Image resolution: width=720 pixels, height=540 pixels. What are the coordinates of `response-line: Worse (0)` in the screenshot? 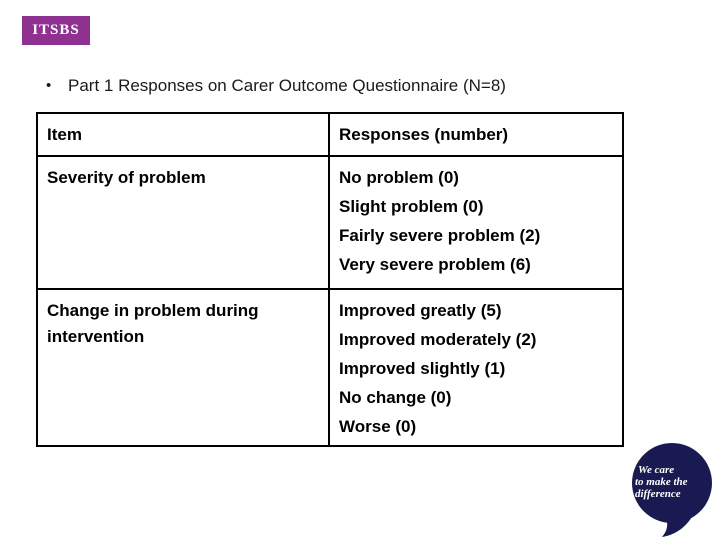 It's located at (378, 426).